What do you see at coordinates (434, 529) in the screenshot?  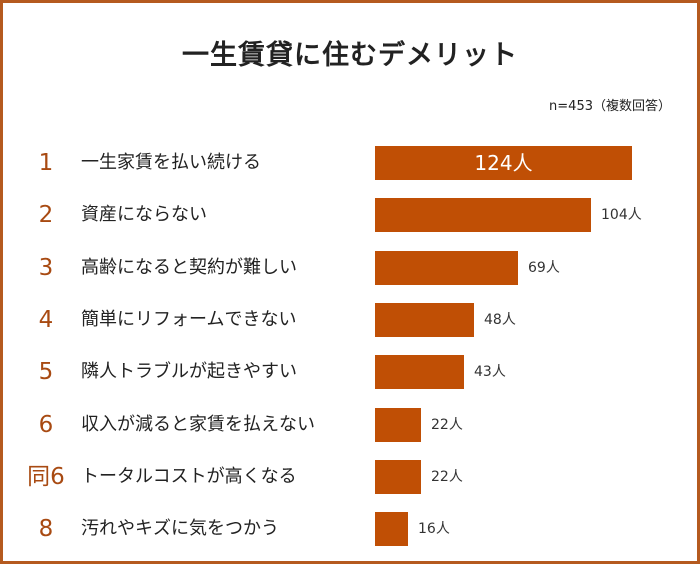 I see `value-label: 16人` at bounding box center [434, 529].